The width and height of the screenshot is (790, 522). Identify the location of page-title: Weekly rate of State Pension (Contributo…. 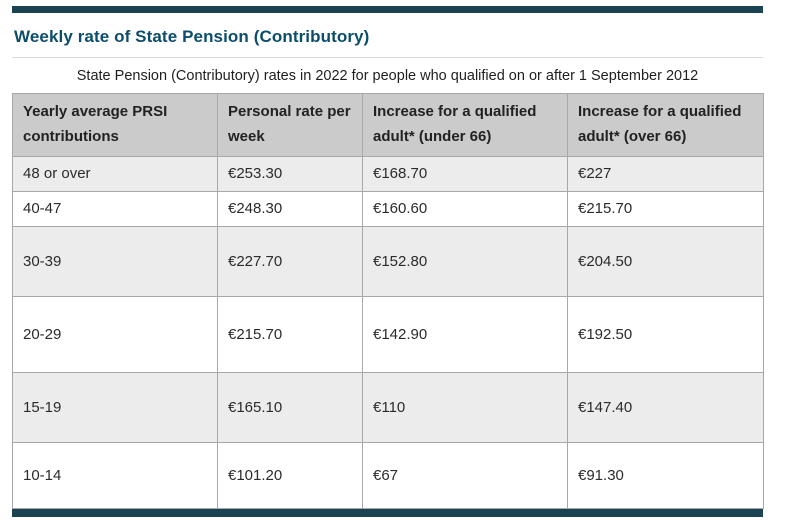
(192, 36).